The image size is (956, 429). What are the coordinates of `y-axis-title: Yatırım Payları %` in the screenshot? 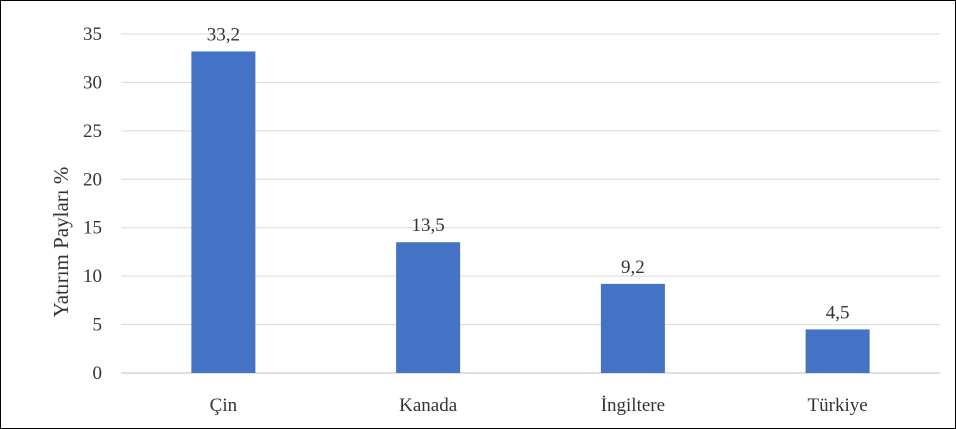 It's located at (61, 242).